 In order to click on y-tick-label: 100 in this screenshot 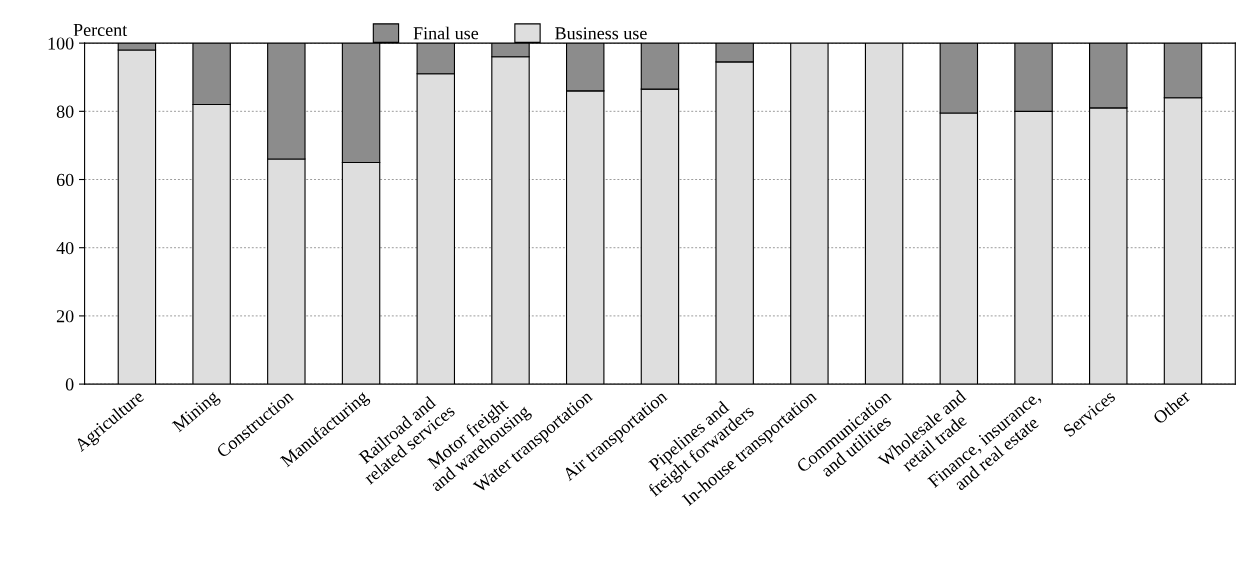, I will do `click(61, 43)`.